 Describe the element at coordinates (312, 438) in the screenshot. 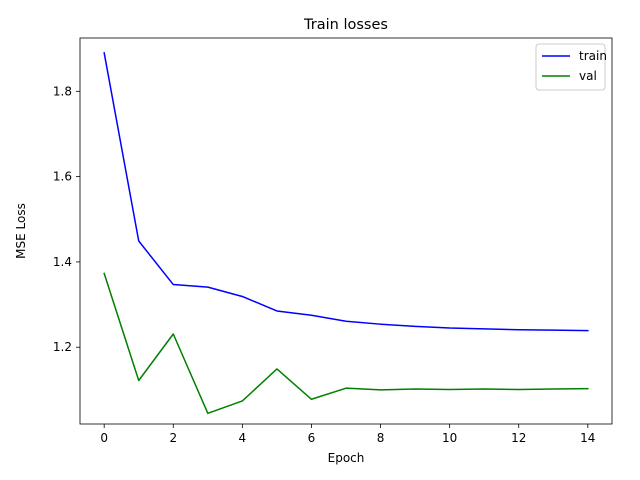

I see `x-tick-label: 6` at that location.